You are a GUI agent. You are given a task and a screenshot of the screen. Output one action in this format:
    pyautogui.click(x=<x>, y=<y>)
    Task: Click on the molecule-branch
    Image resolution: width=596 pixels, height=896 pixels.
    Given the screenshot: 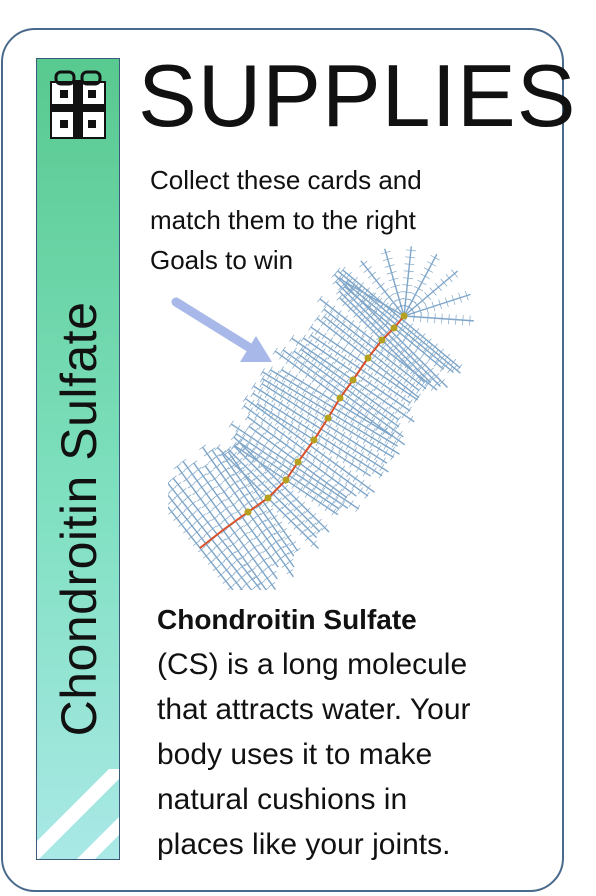 What is the action you would take?
    pyautogui.click(x=408, y=281)
    